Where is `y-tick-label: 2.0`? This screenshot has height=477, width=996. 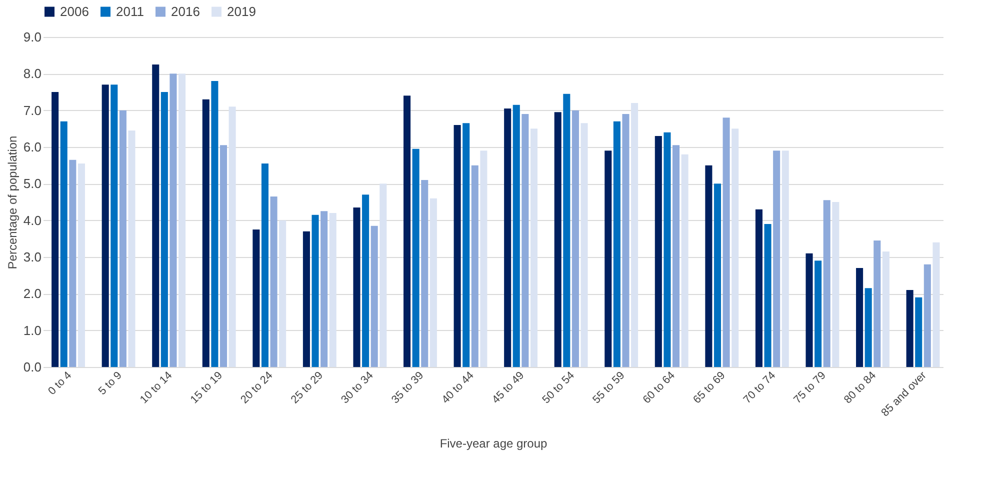 y-tick-label: 2.0 is located at coordinates (32, 294).